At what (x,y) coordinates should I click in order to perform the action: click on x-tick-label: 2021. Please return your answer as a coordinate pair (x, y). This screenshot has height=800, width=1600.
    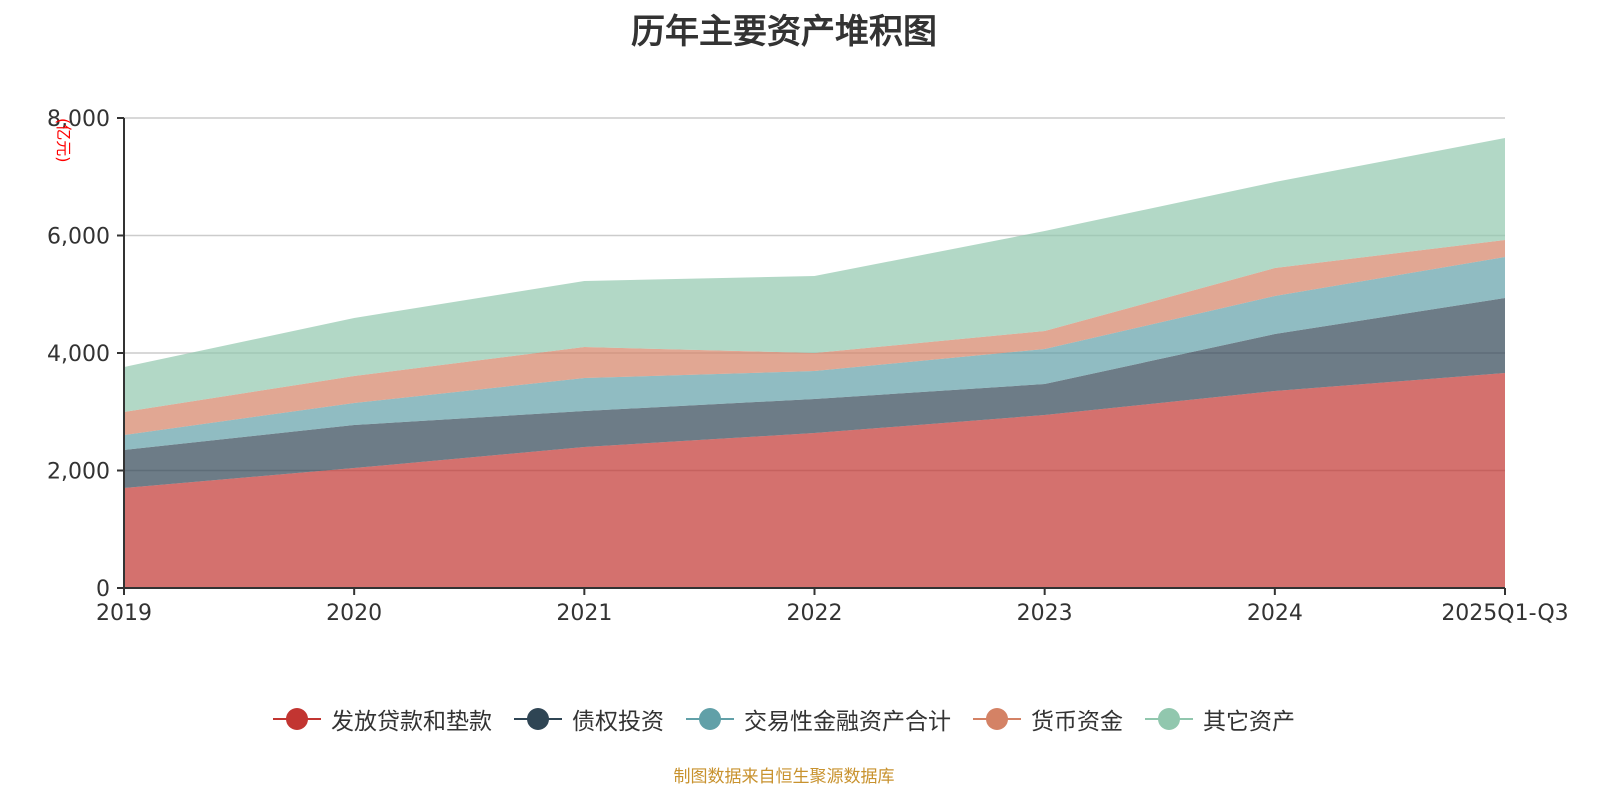
    Looking at the image, I should click on (584, 613).